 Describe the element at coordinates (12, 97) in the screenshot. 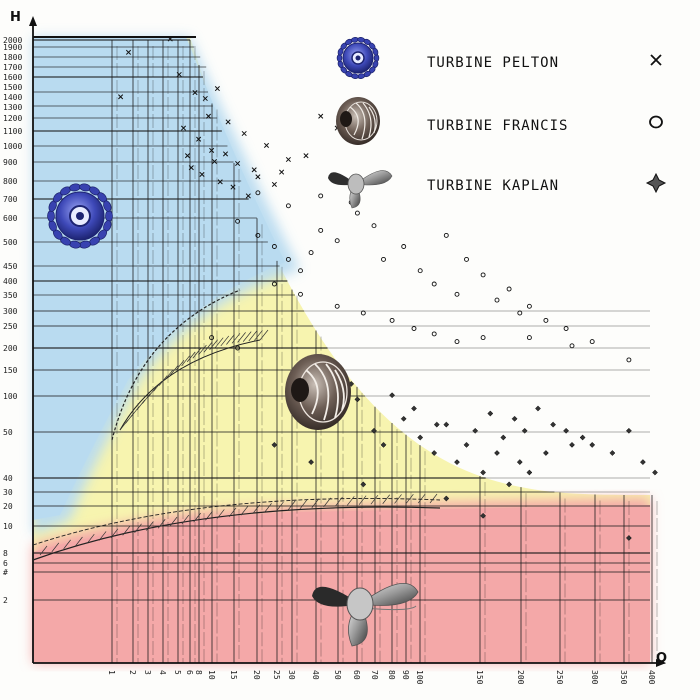

I see `y-tick-label: 1400` at that location.